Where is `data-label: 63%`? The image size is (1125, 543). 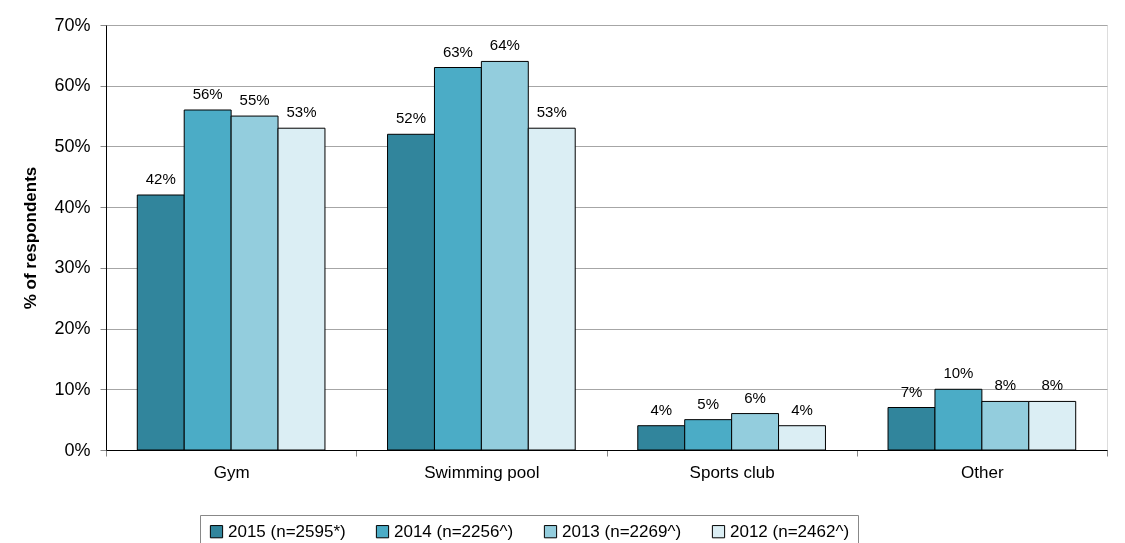
data-label: 63% is located at coordinates (457, 51).